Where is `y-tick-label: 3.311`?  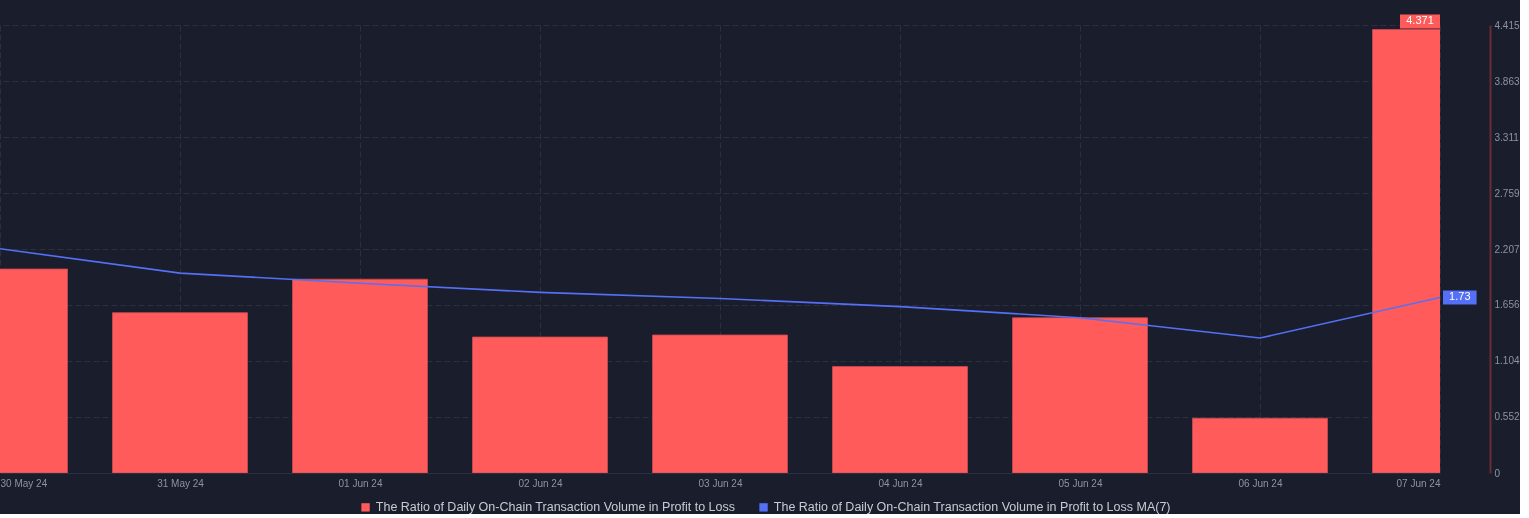 y-tick-label: 3.311 is located at coordinates (1507, 137).